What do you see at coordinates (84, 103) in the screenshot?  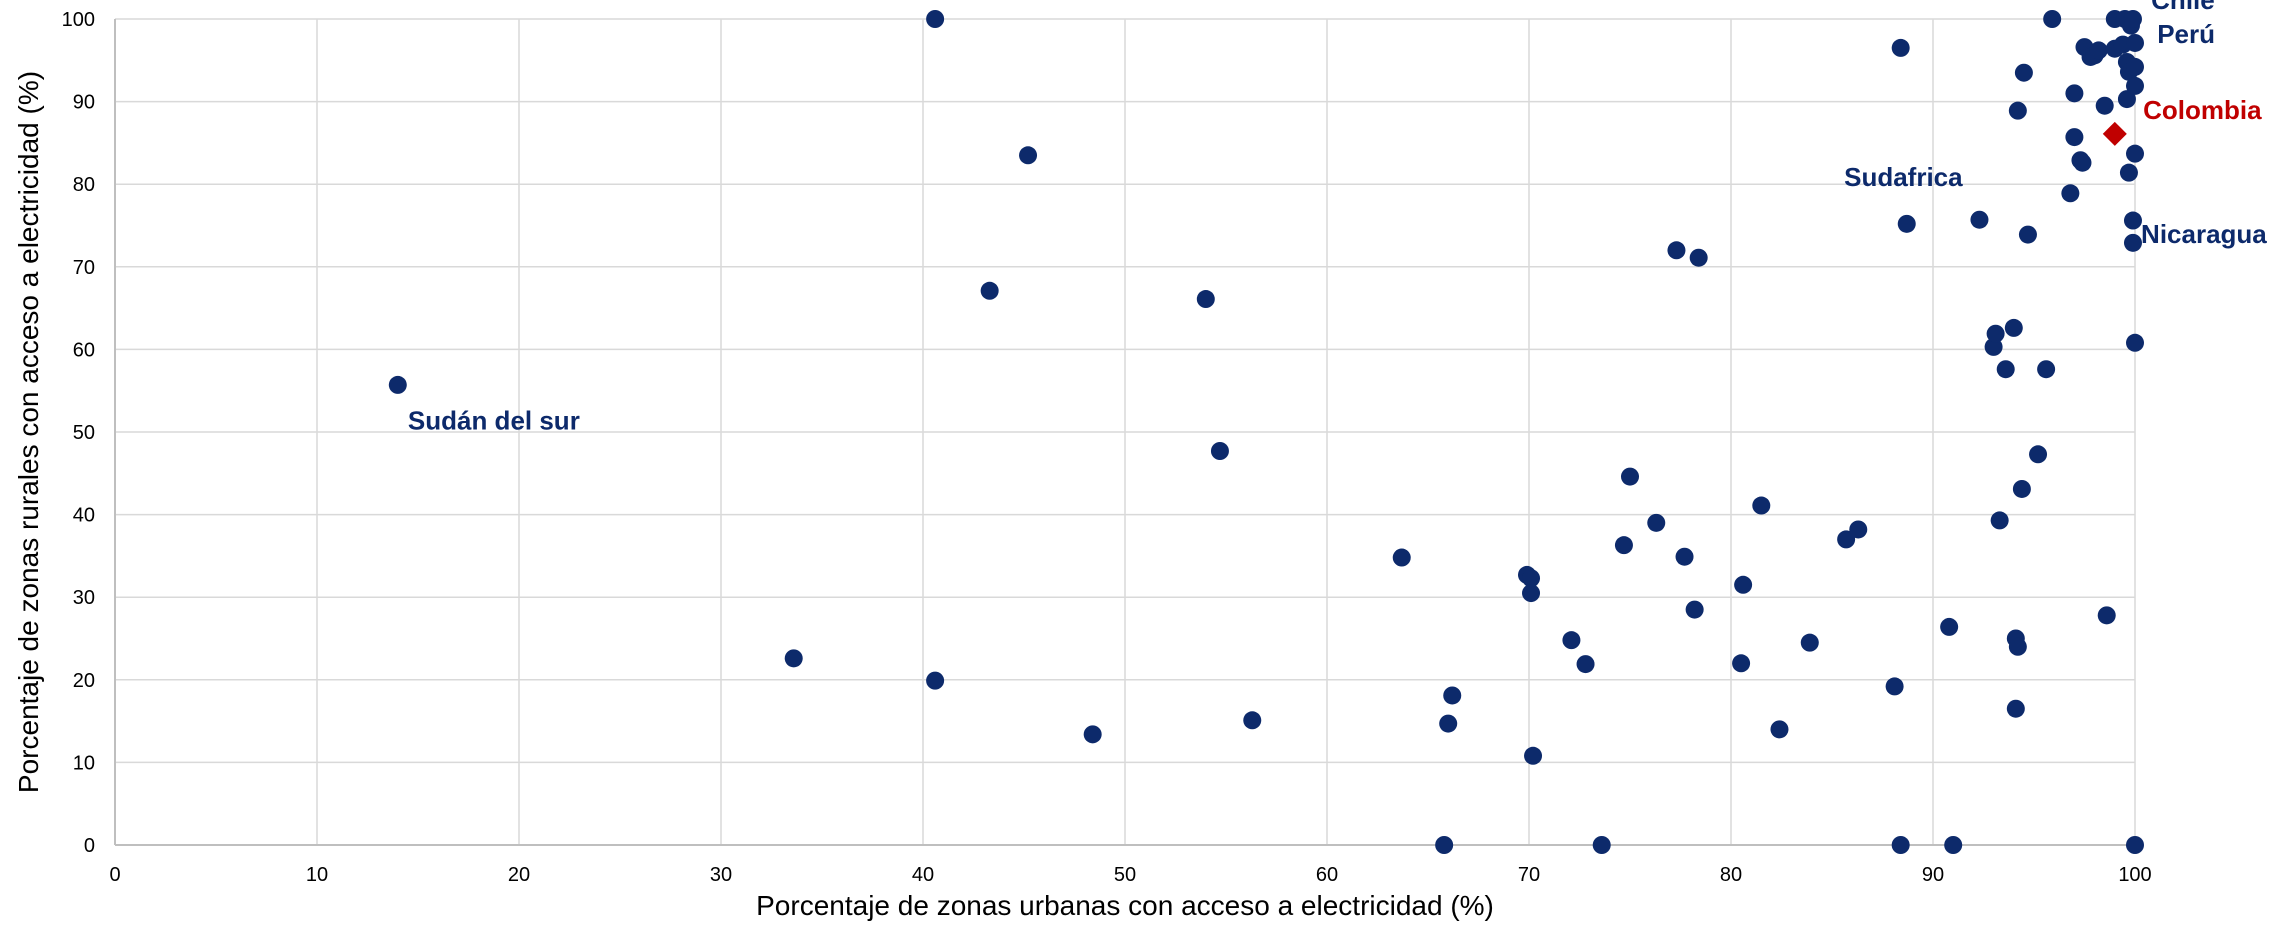 I see `y-tick-label: 90` at bounding box center [84, 103].